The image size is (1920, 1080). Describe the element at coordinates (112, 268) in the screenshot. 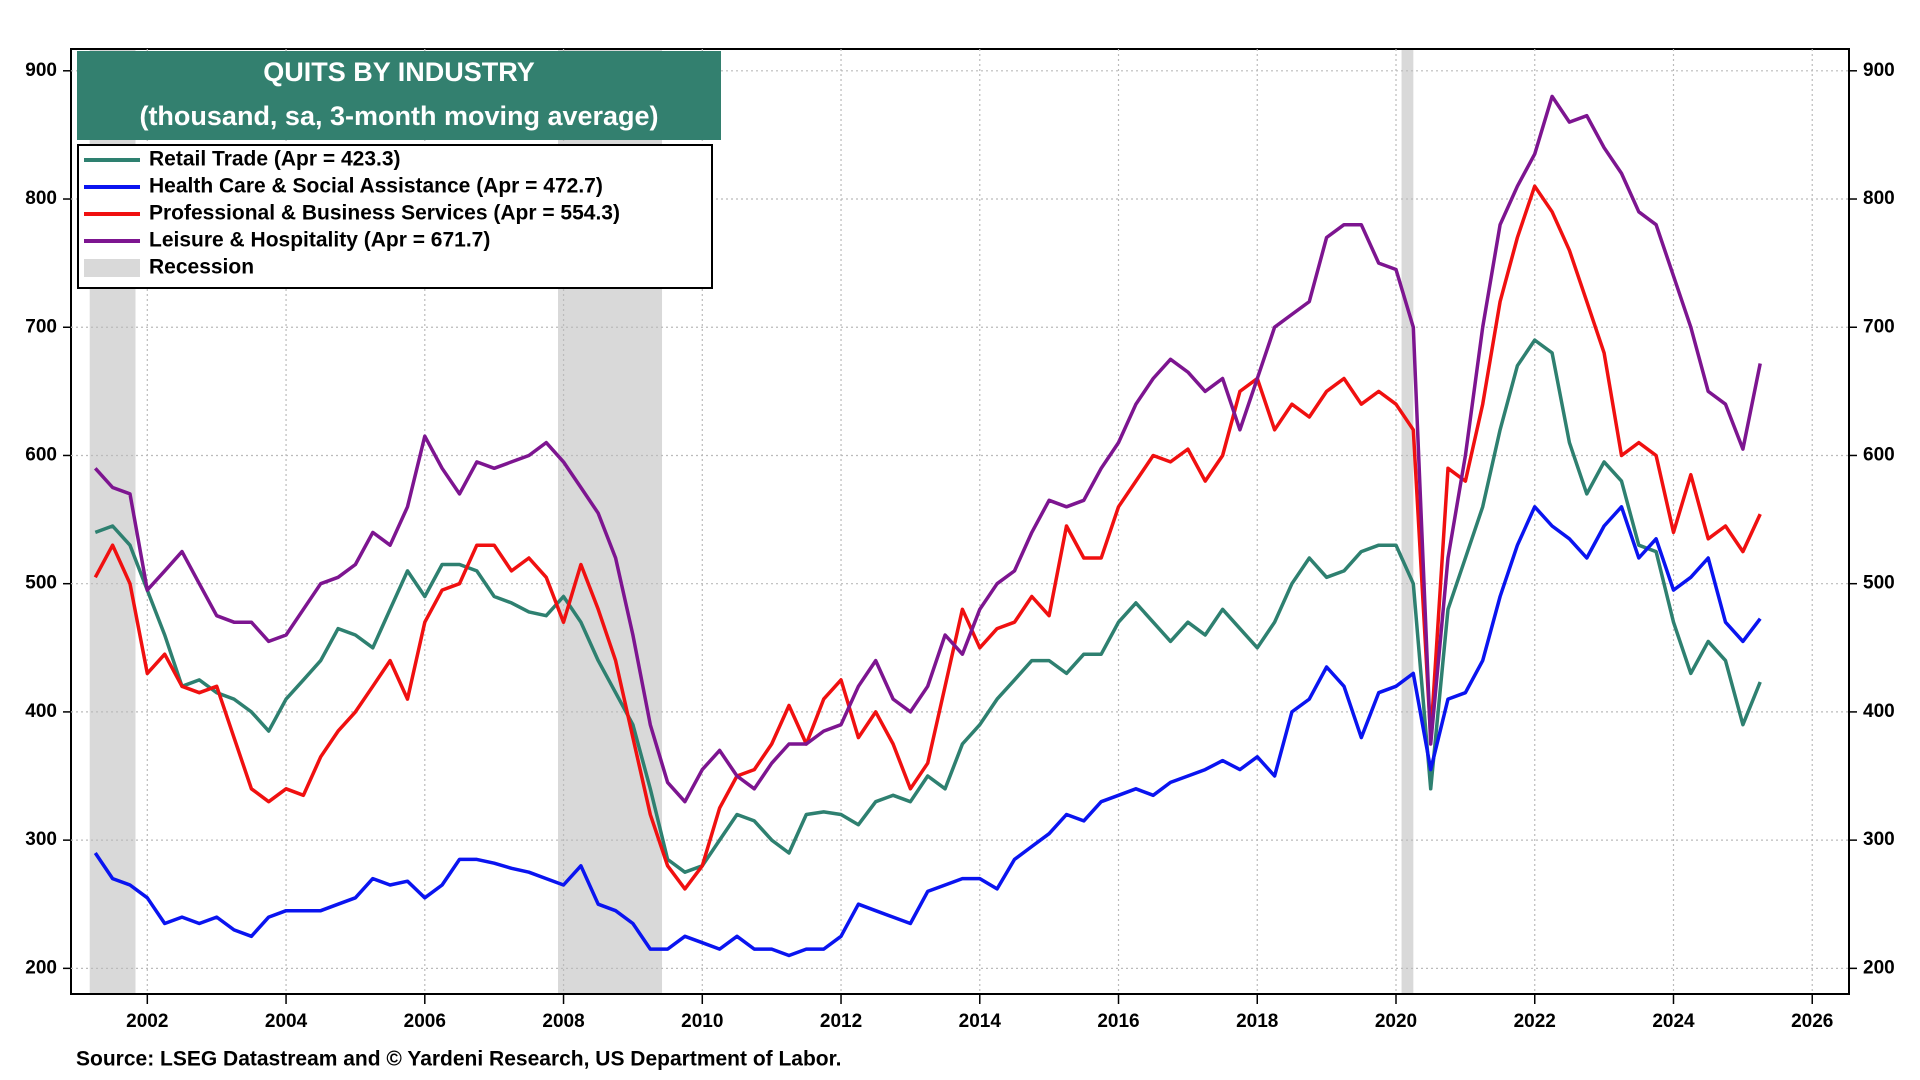

I see `legend-swatch` at that location.